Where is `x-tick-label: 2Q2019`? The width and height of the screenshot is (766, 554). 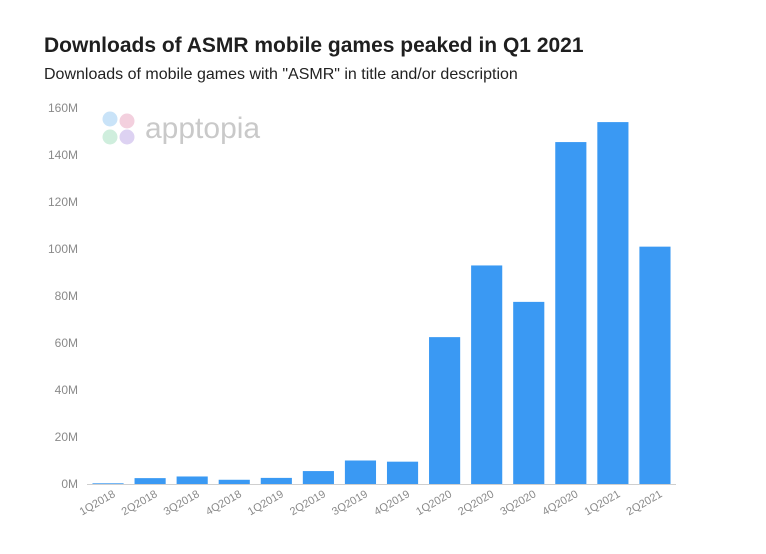 x-tick-label: 2Q2019 is located at coordinates (308, 503).